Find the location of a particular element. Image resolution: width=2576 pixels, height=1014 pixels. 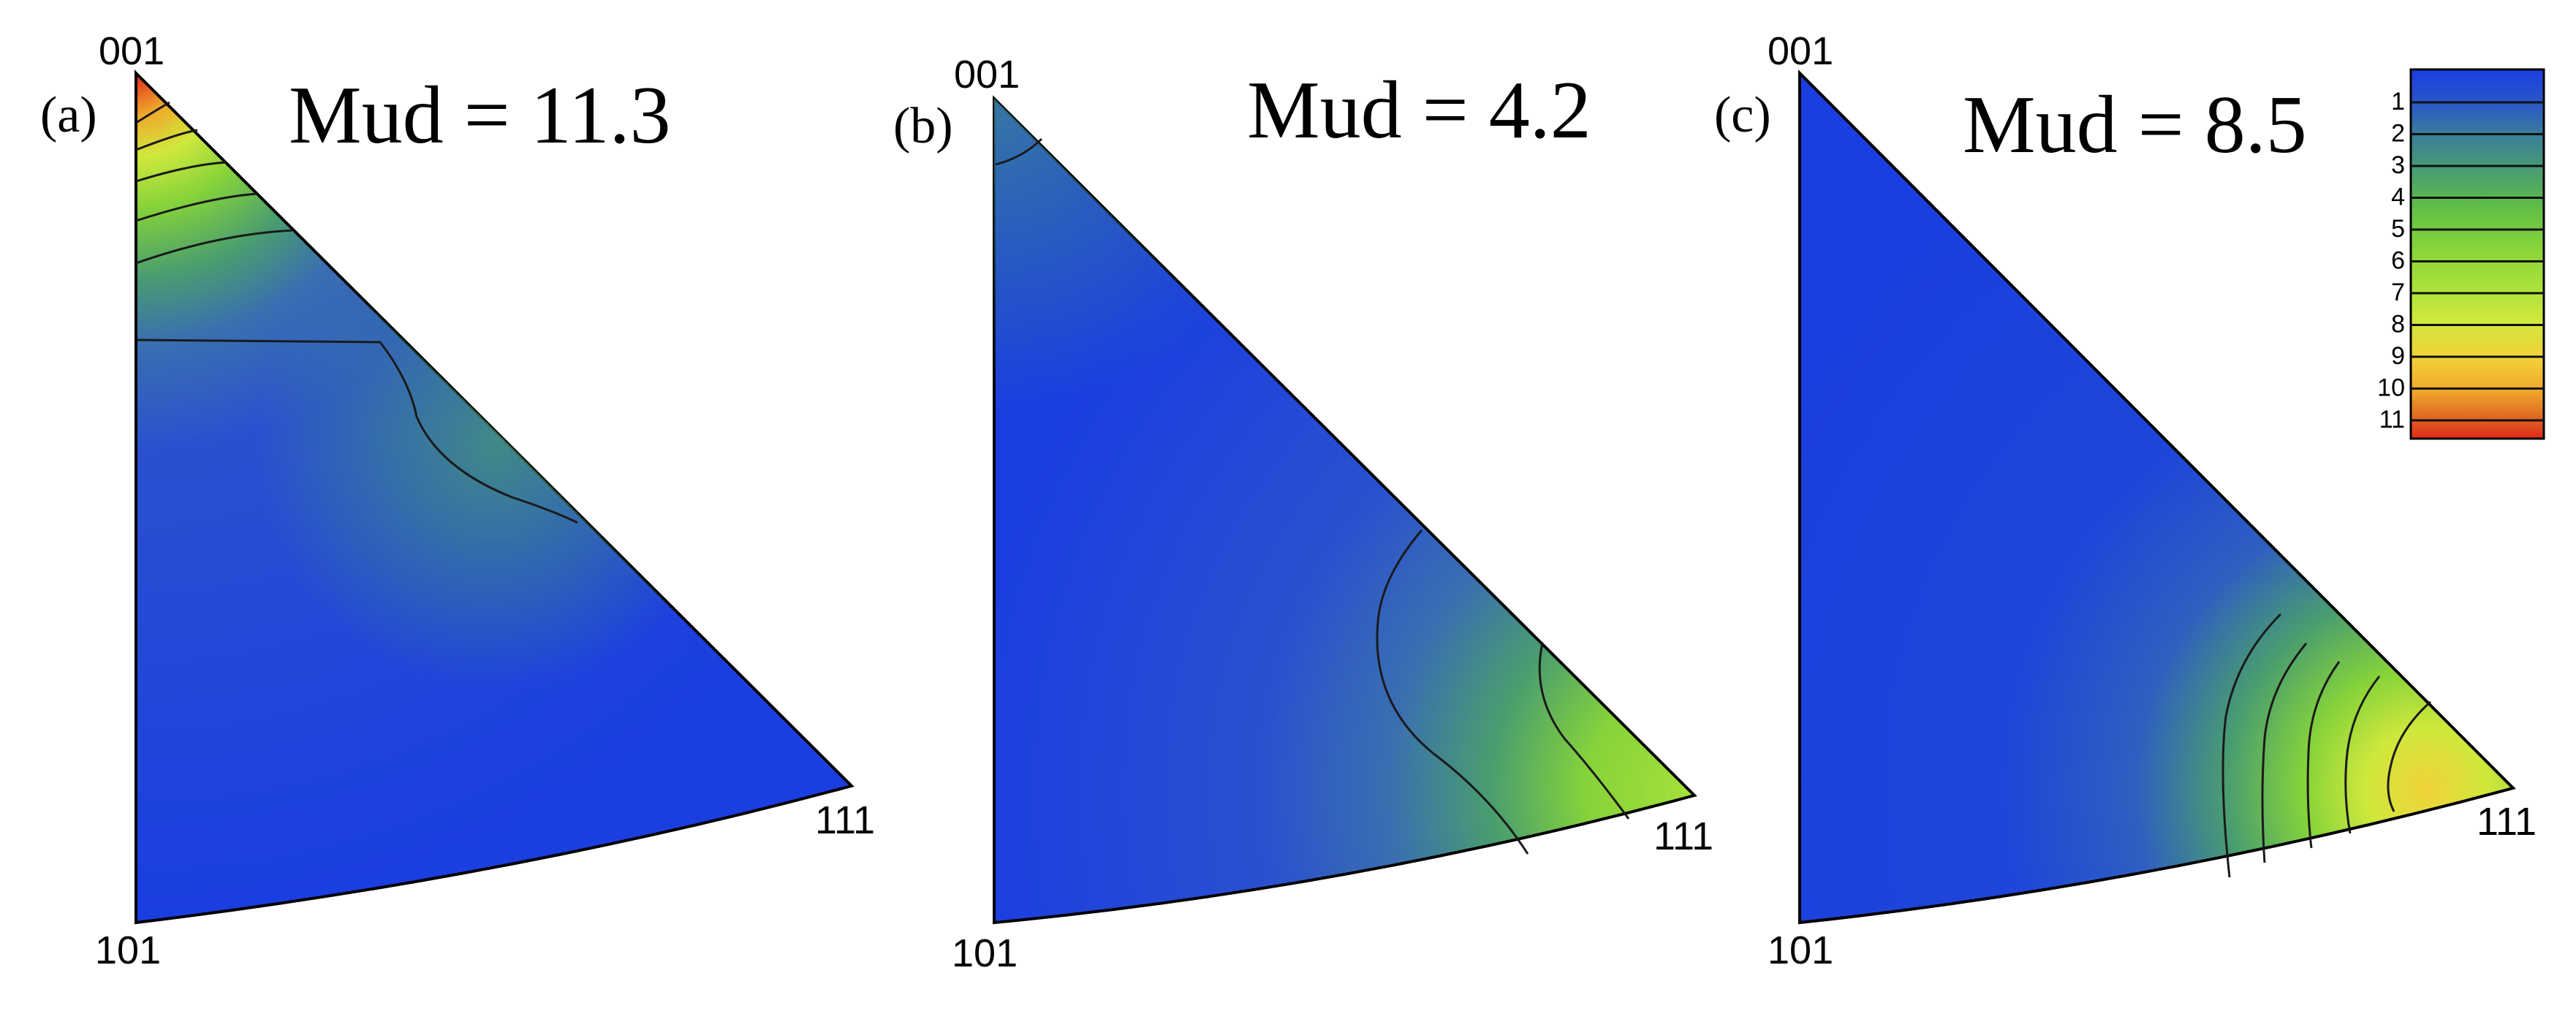

legend-tick-label-6: 6 is located at coordinates (2398, 261).